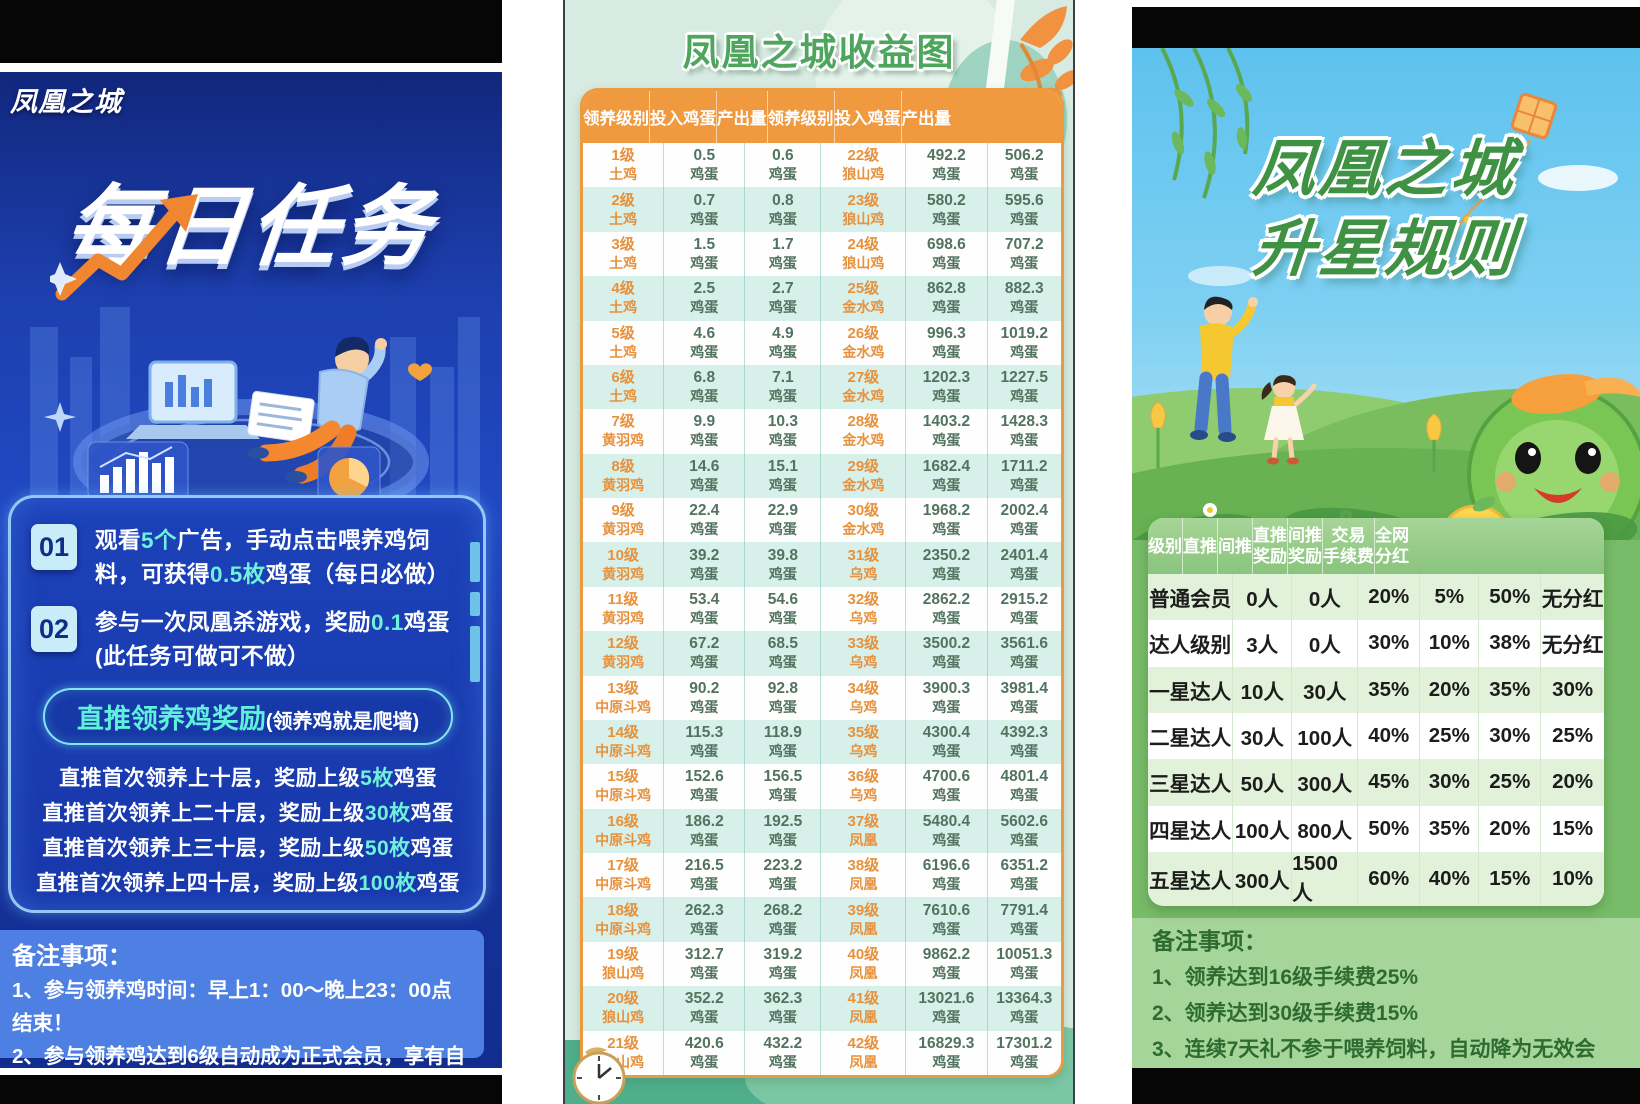  I want to click on reward-amount: 30枚, so click(387, 813).